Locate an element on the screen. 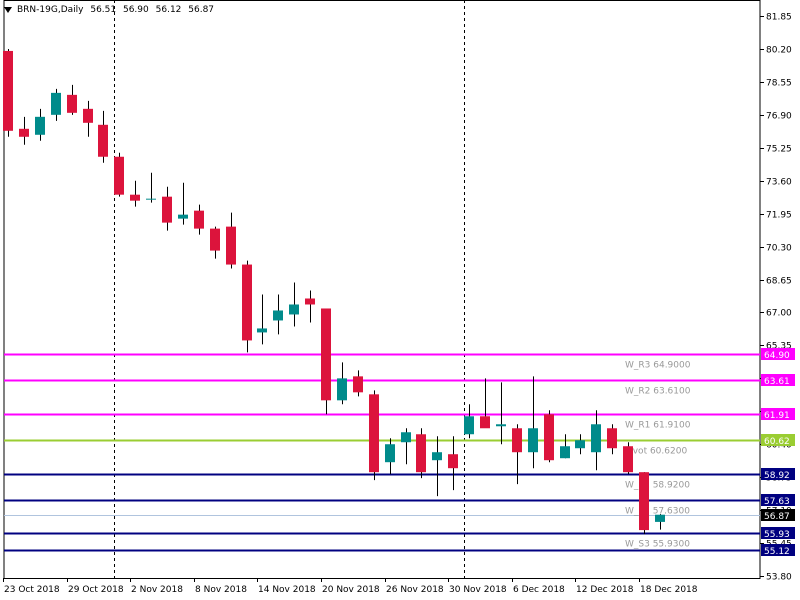 The width and height of the screenshot is (800, 600). y-axis-label: 76.90 is located at coordinates (779, 117).